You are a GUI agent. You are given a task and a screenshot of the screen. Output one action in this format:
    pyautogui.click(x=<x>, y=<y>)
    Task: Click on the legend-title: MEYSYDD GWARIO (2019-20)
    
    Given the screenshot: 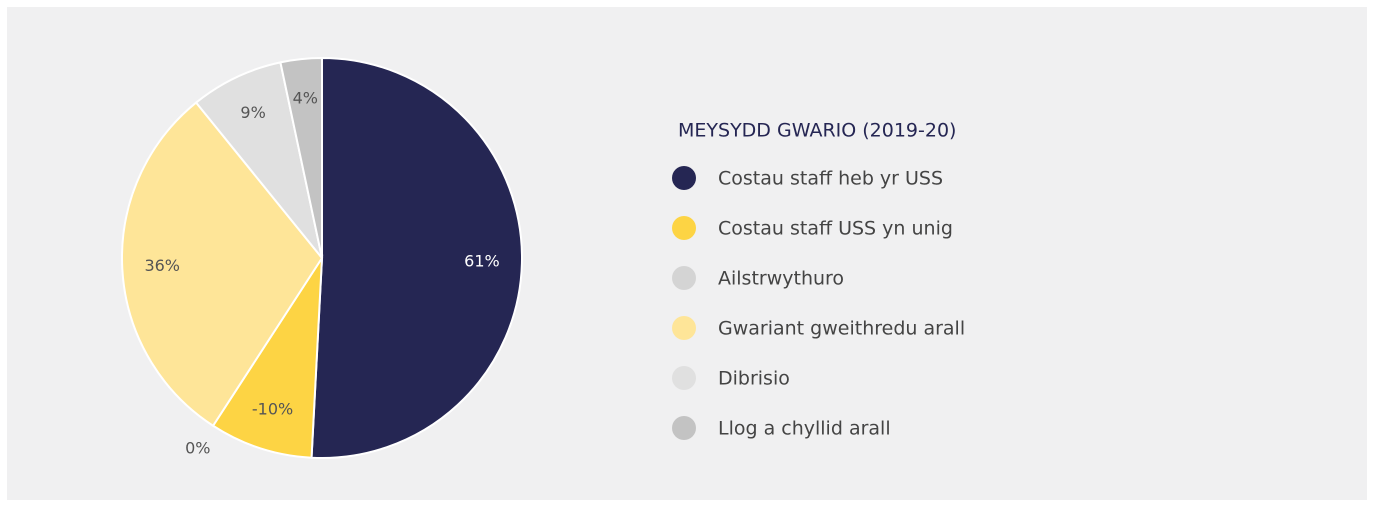 What is the action you would take?
    pyautogui.click(x=817, y=131)
    